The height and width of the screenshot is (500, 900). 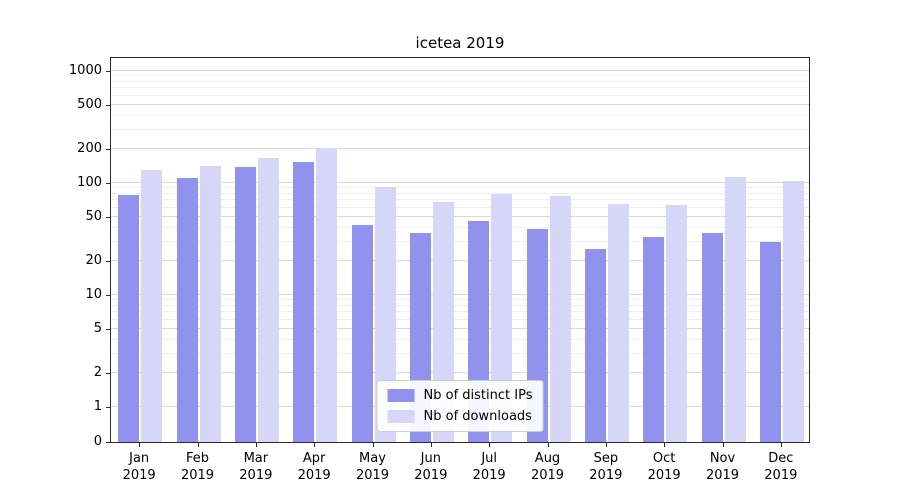 What do you see at coordinates (97, 373) in the screenshot?
I see `y-tick-label: 2` at bounding box center [97, 373].